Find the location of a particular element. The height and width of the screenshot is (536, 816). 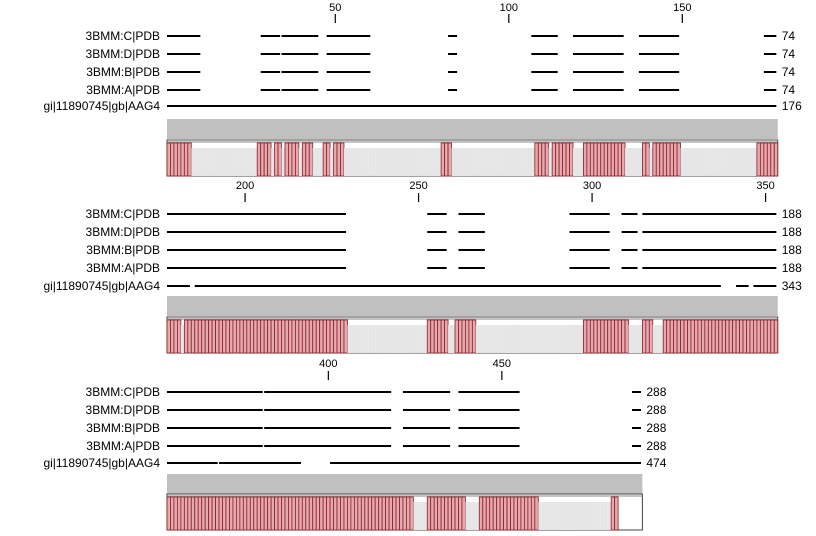

sequence-row: gi|11890745|gb|AAG4 343 is located at coordinates (422, 286).